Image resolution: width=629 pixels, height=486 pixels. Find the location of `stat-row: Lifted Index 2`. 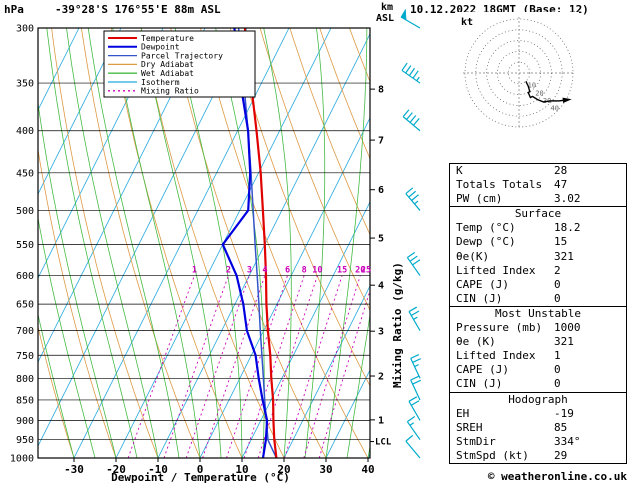

stat-row: Lifted Index 2 is located at coordinates (538, 271).